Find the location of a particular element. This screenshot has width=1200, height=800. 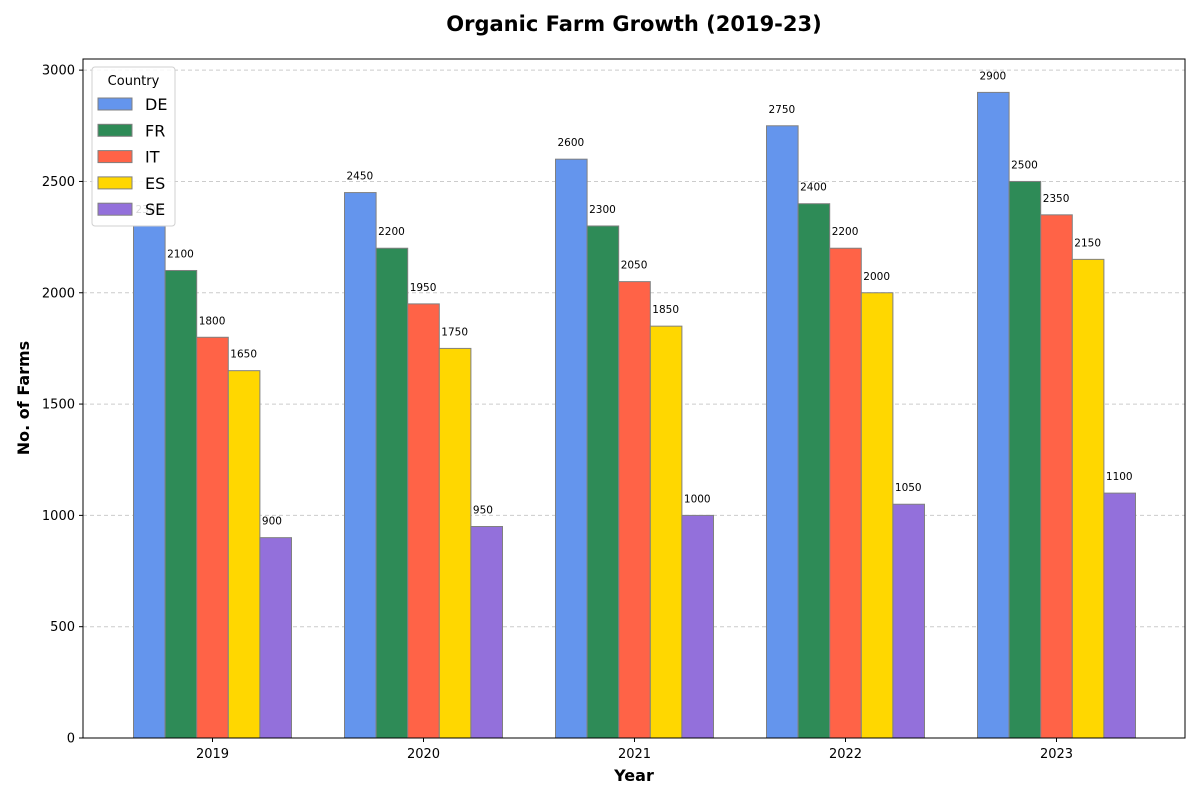

x-tick-label-2019: 2019 is located at coordinates (212, 754).